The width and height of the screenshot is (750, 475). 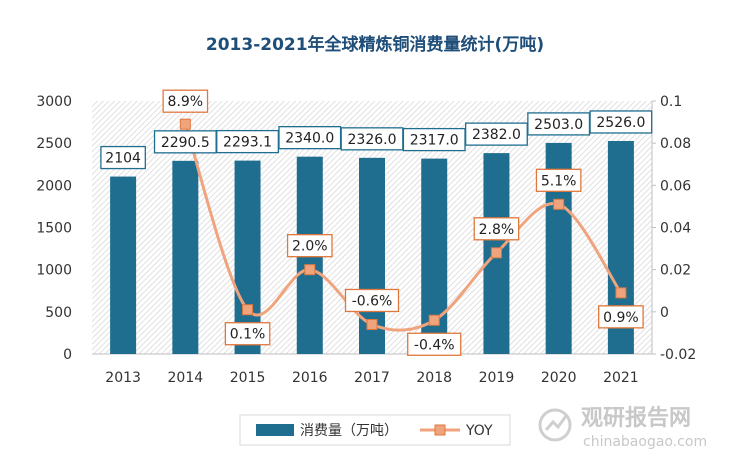 I want to click on bar-label-2015-text: 2293.1, so click(x=247, y=143).